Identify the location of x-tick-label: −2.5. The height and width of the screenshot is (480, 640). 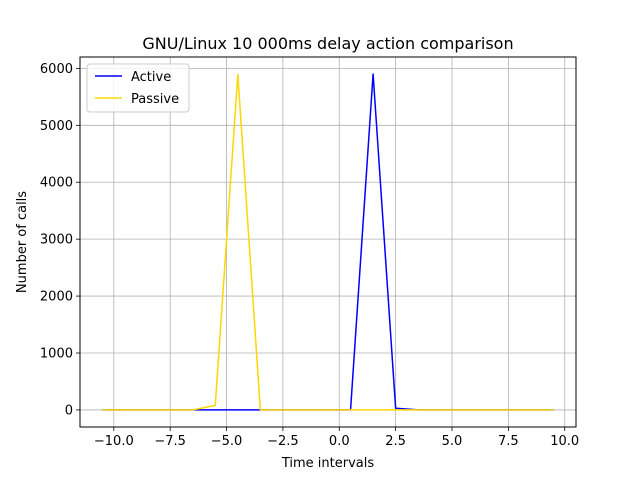
(283, 441).